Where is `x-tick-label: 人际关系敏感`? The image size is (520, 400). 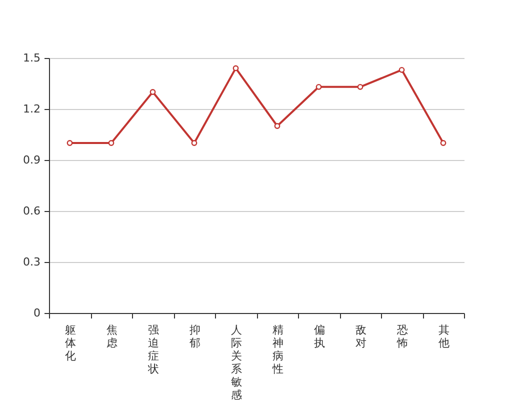 x-tick-label: 人际关系敏感 is located at coordinates (236, 362).